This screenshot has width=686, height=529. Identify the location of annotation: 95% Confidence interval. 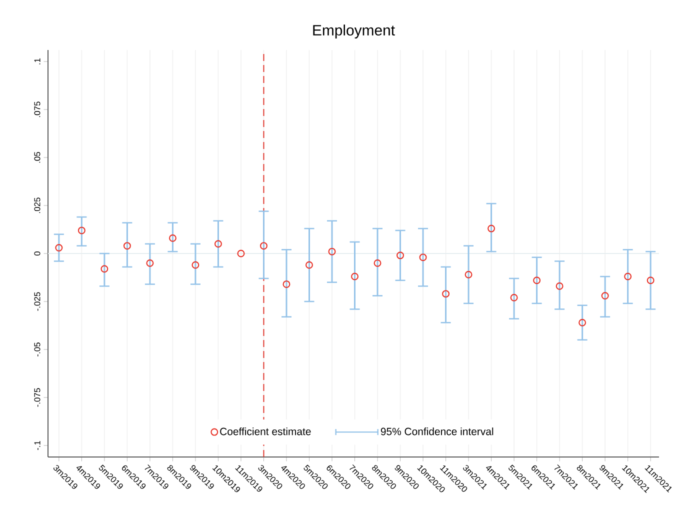
(437, 432).